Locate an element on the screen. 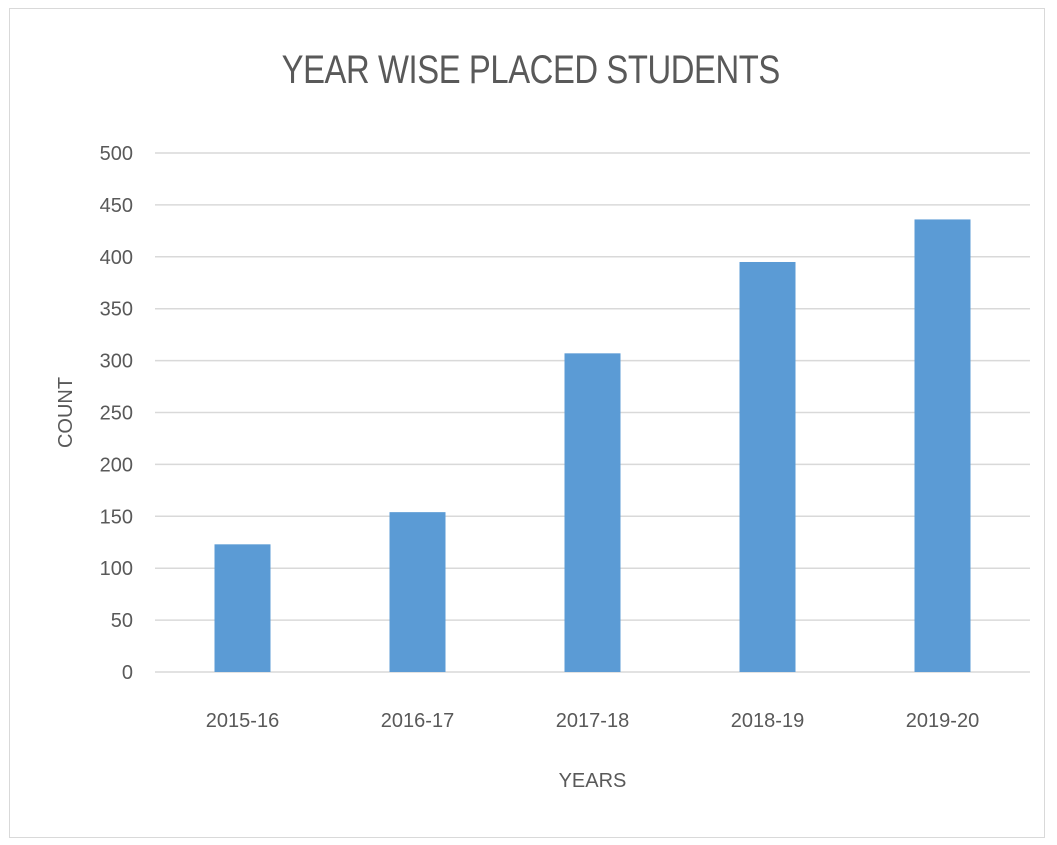  x-tick-label: 2017-18 is located at coordinates (592, 721).